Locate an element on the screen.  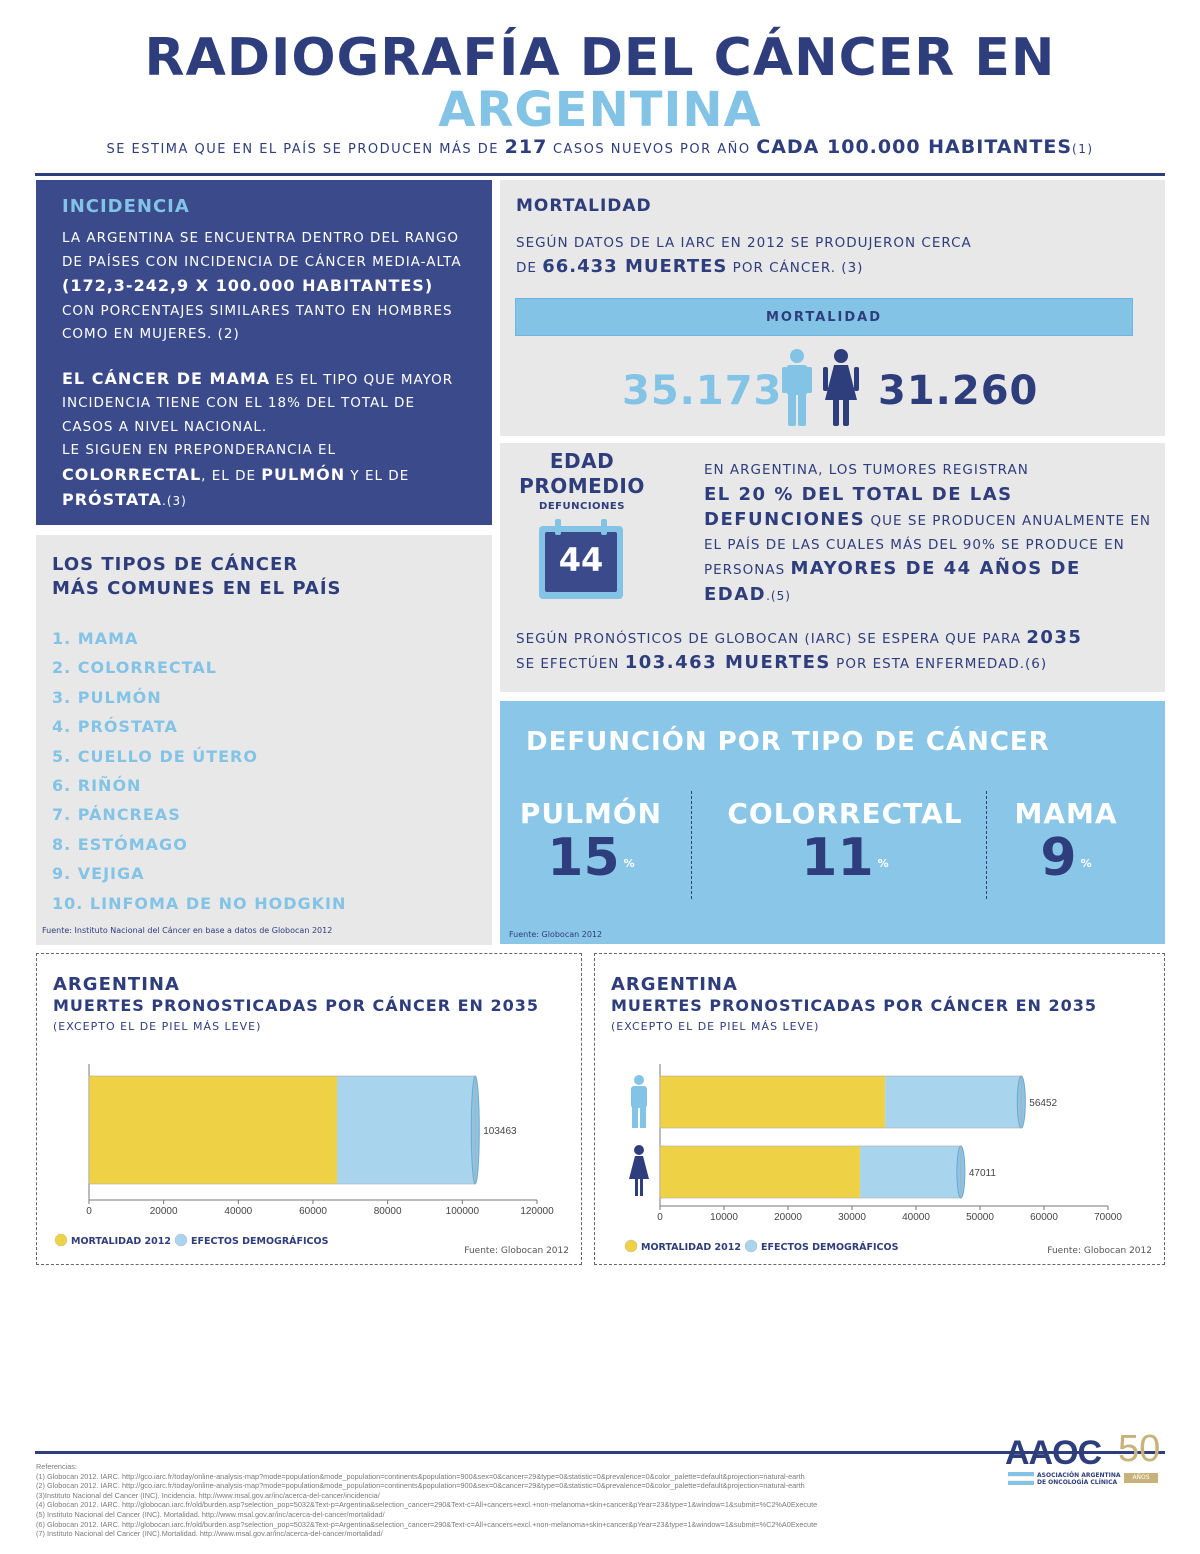
references-heading: Referencias: is located at coordinates (56, 1466).